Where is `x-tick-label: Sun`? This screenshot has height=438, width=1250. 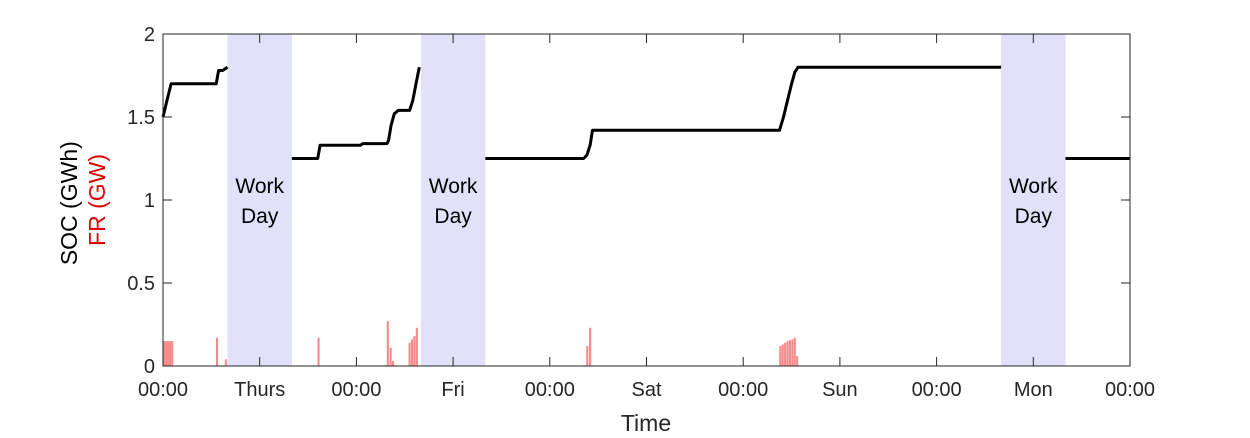
x-tick-label: Sun is located at coordinates (840, 390).